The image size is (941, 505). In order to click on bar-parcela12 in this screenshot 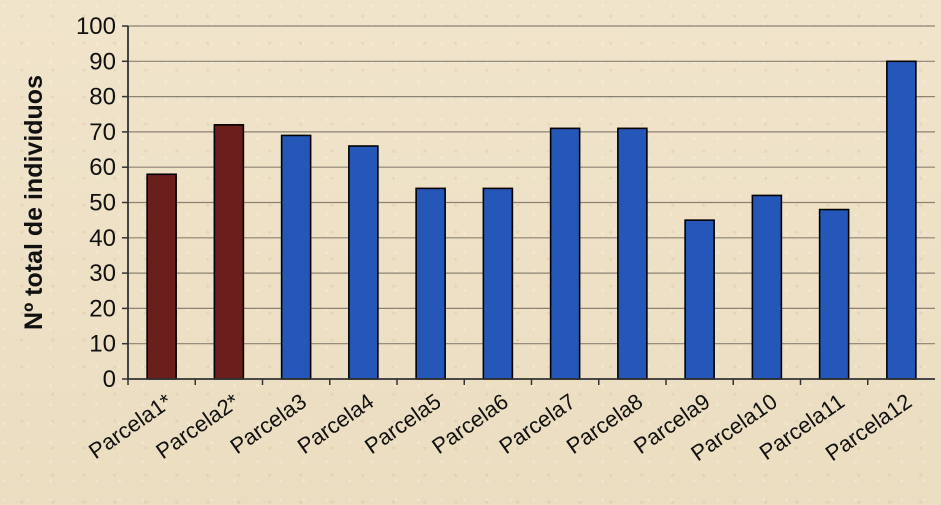, I will do `click(901, 220)`.